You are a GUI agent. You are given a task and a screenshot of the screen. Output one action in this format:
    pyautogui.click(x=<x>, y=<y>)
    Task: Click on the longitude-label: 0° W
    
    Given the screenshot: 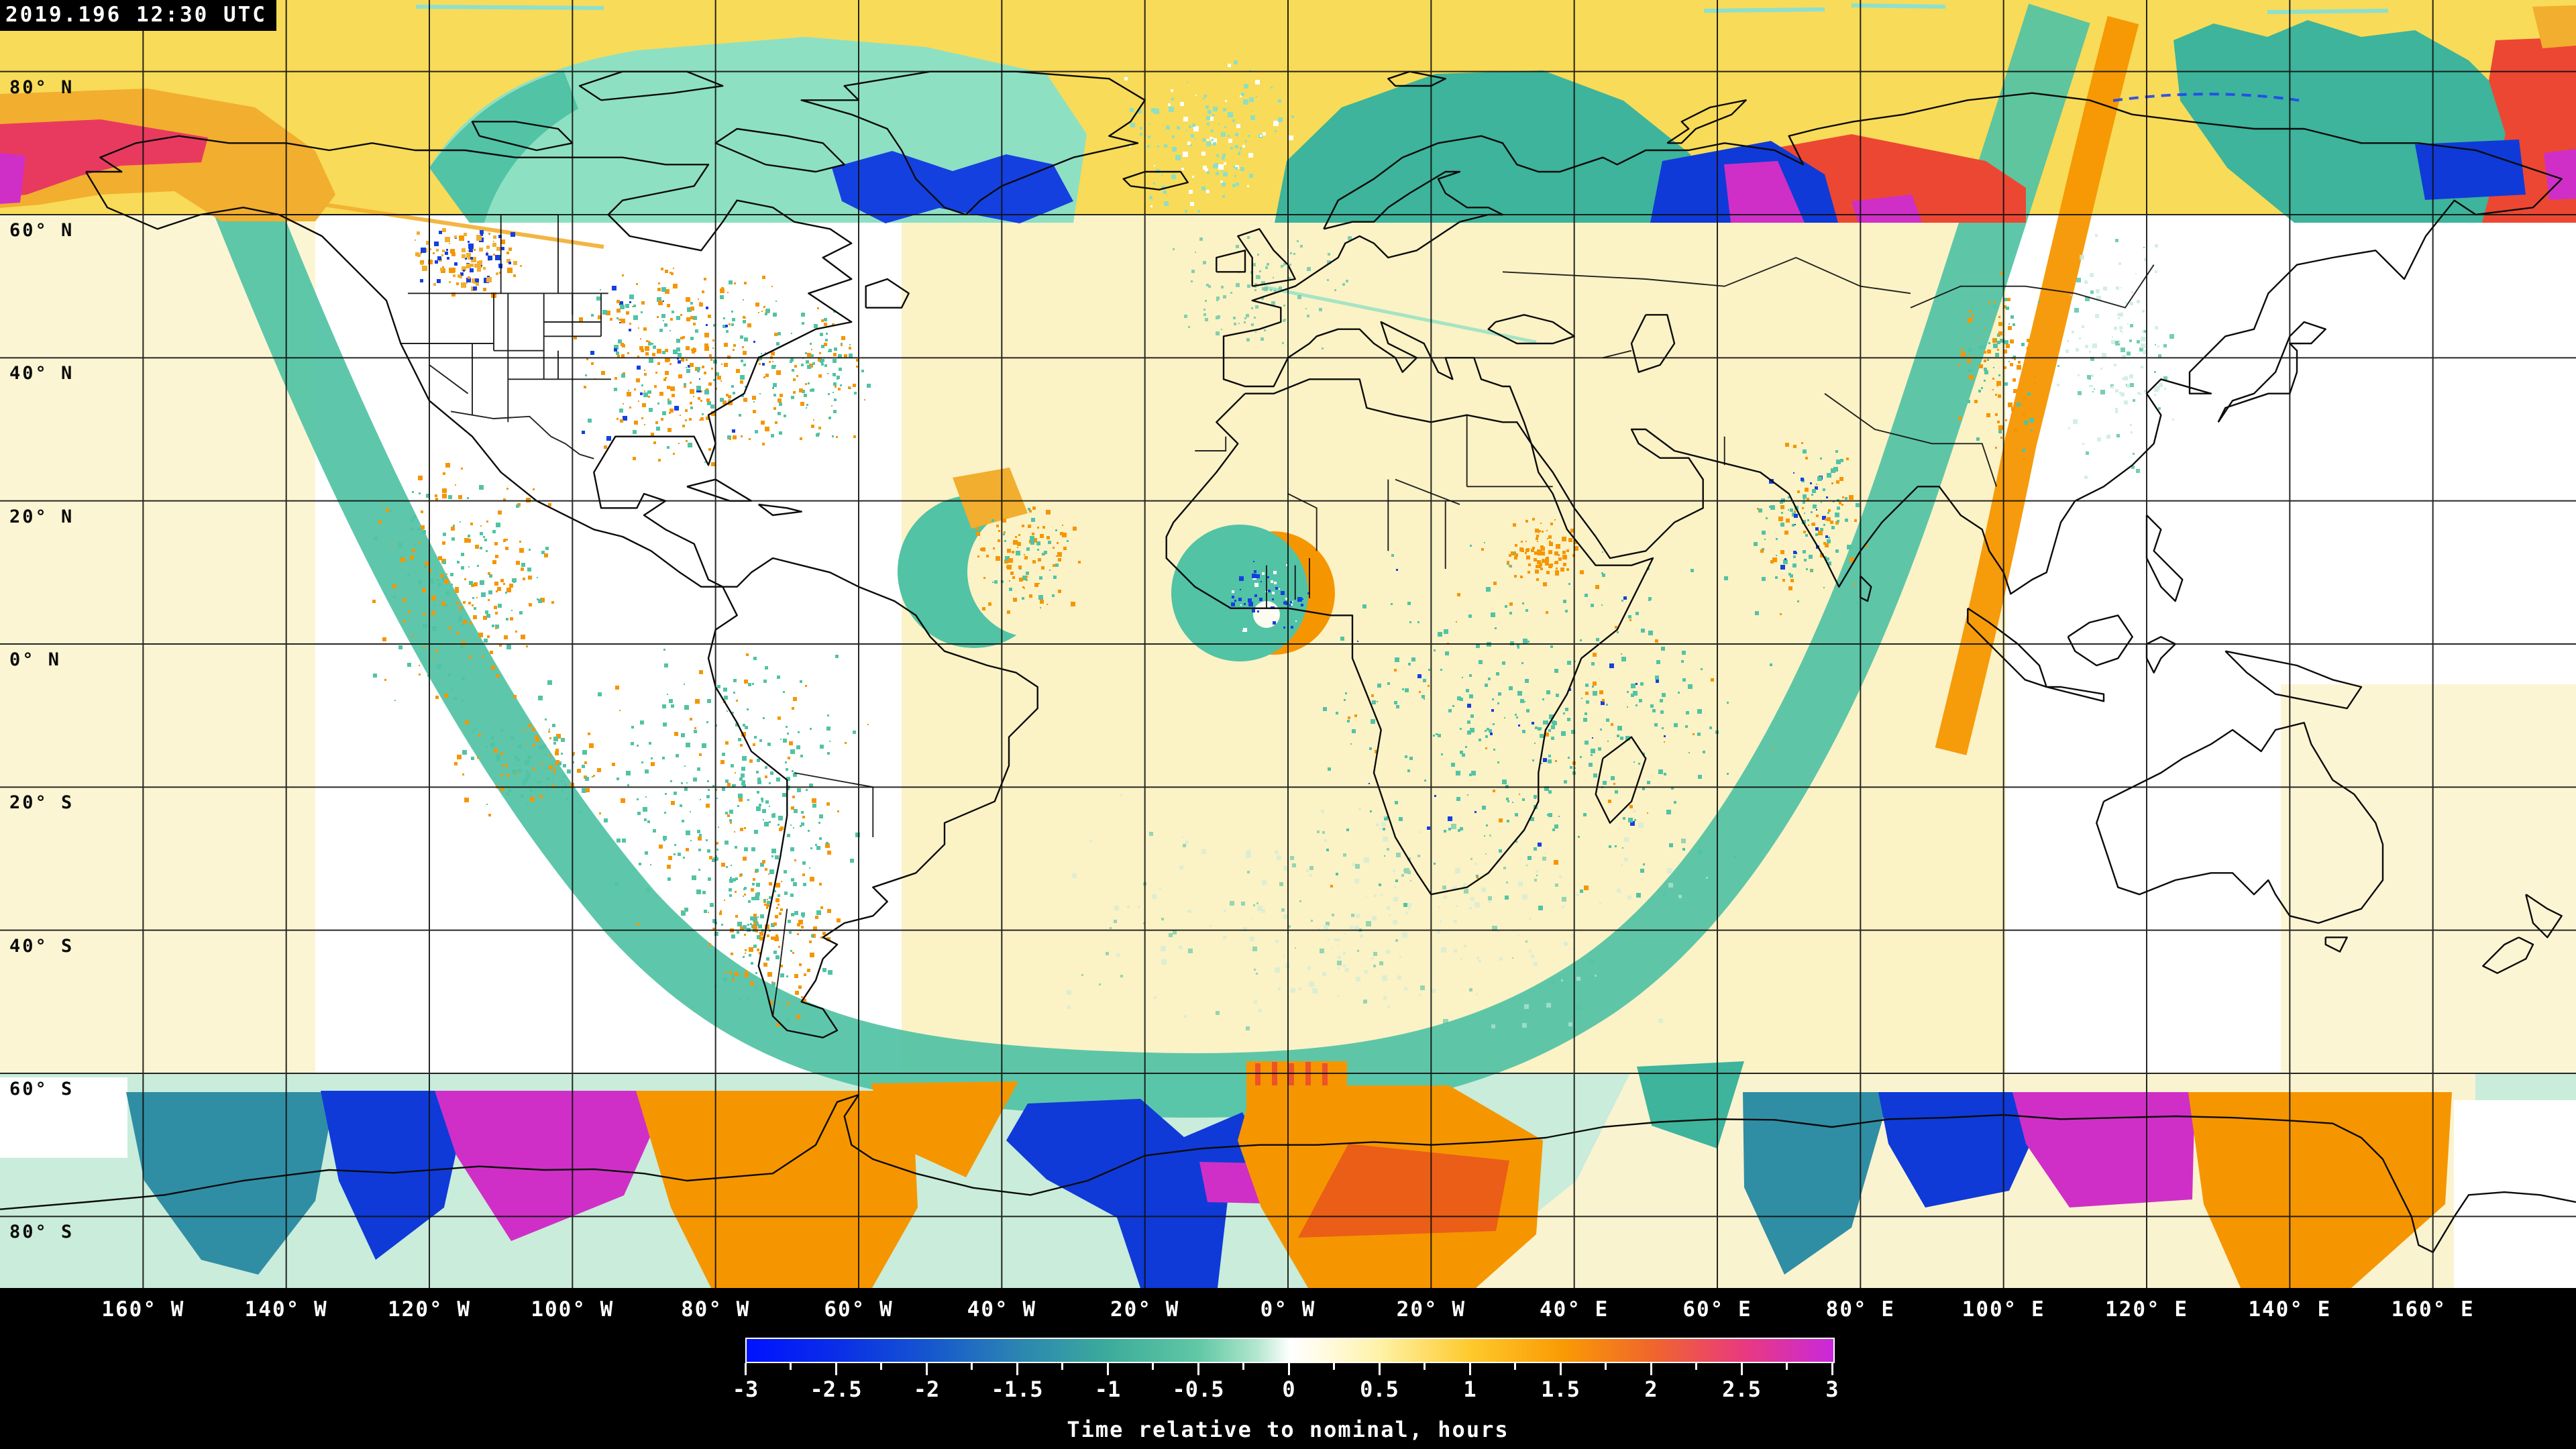 What is the action you would take?
    pyautogui.click(x=1288, y=1309)
    